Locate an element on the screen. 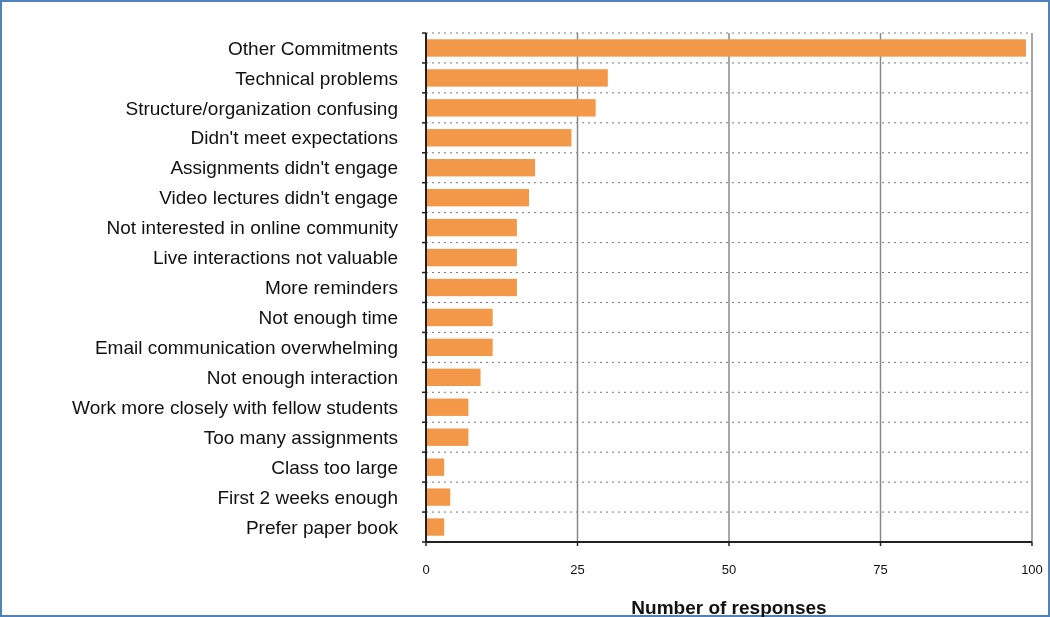 This screenshot has width=1050, height=617. y-tick-label: Class too large is located at coordinates (334, 467).